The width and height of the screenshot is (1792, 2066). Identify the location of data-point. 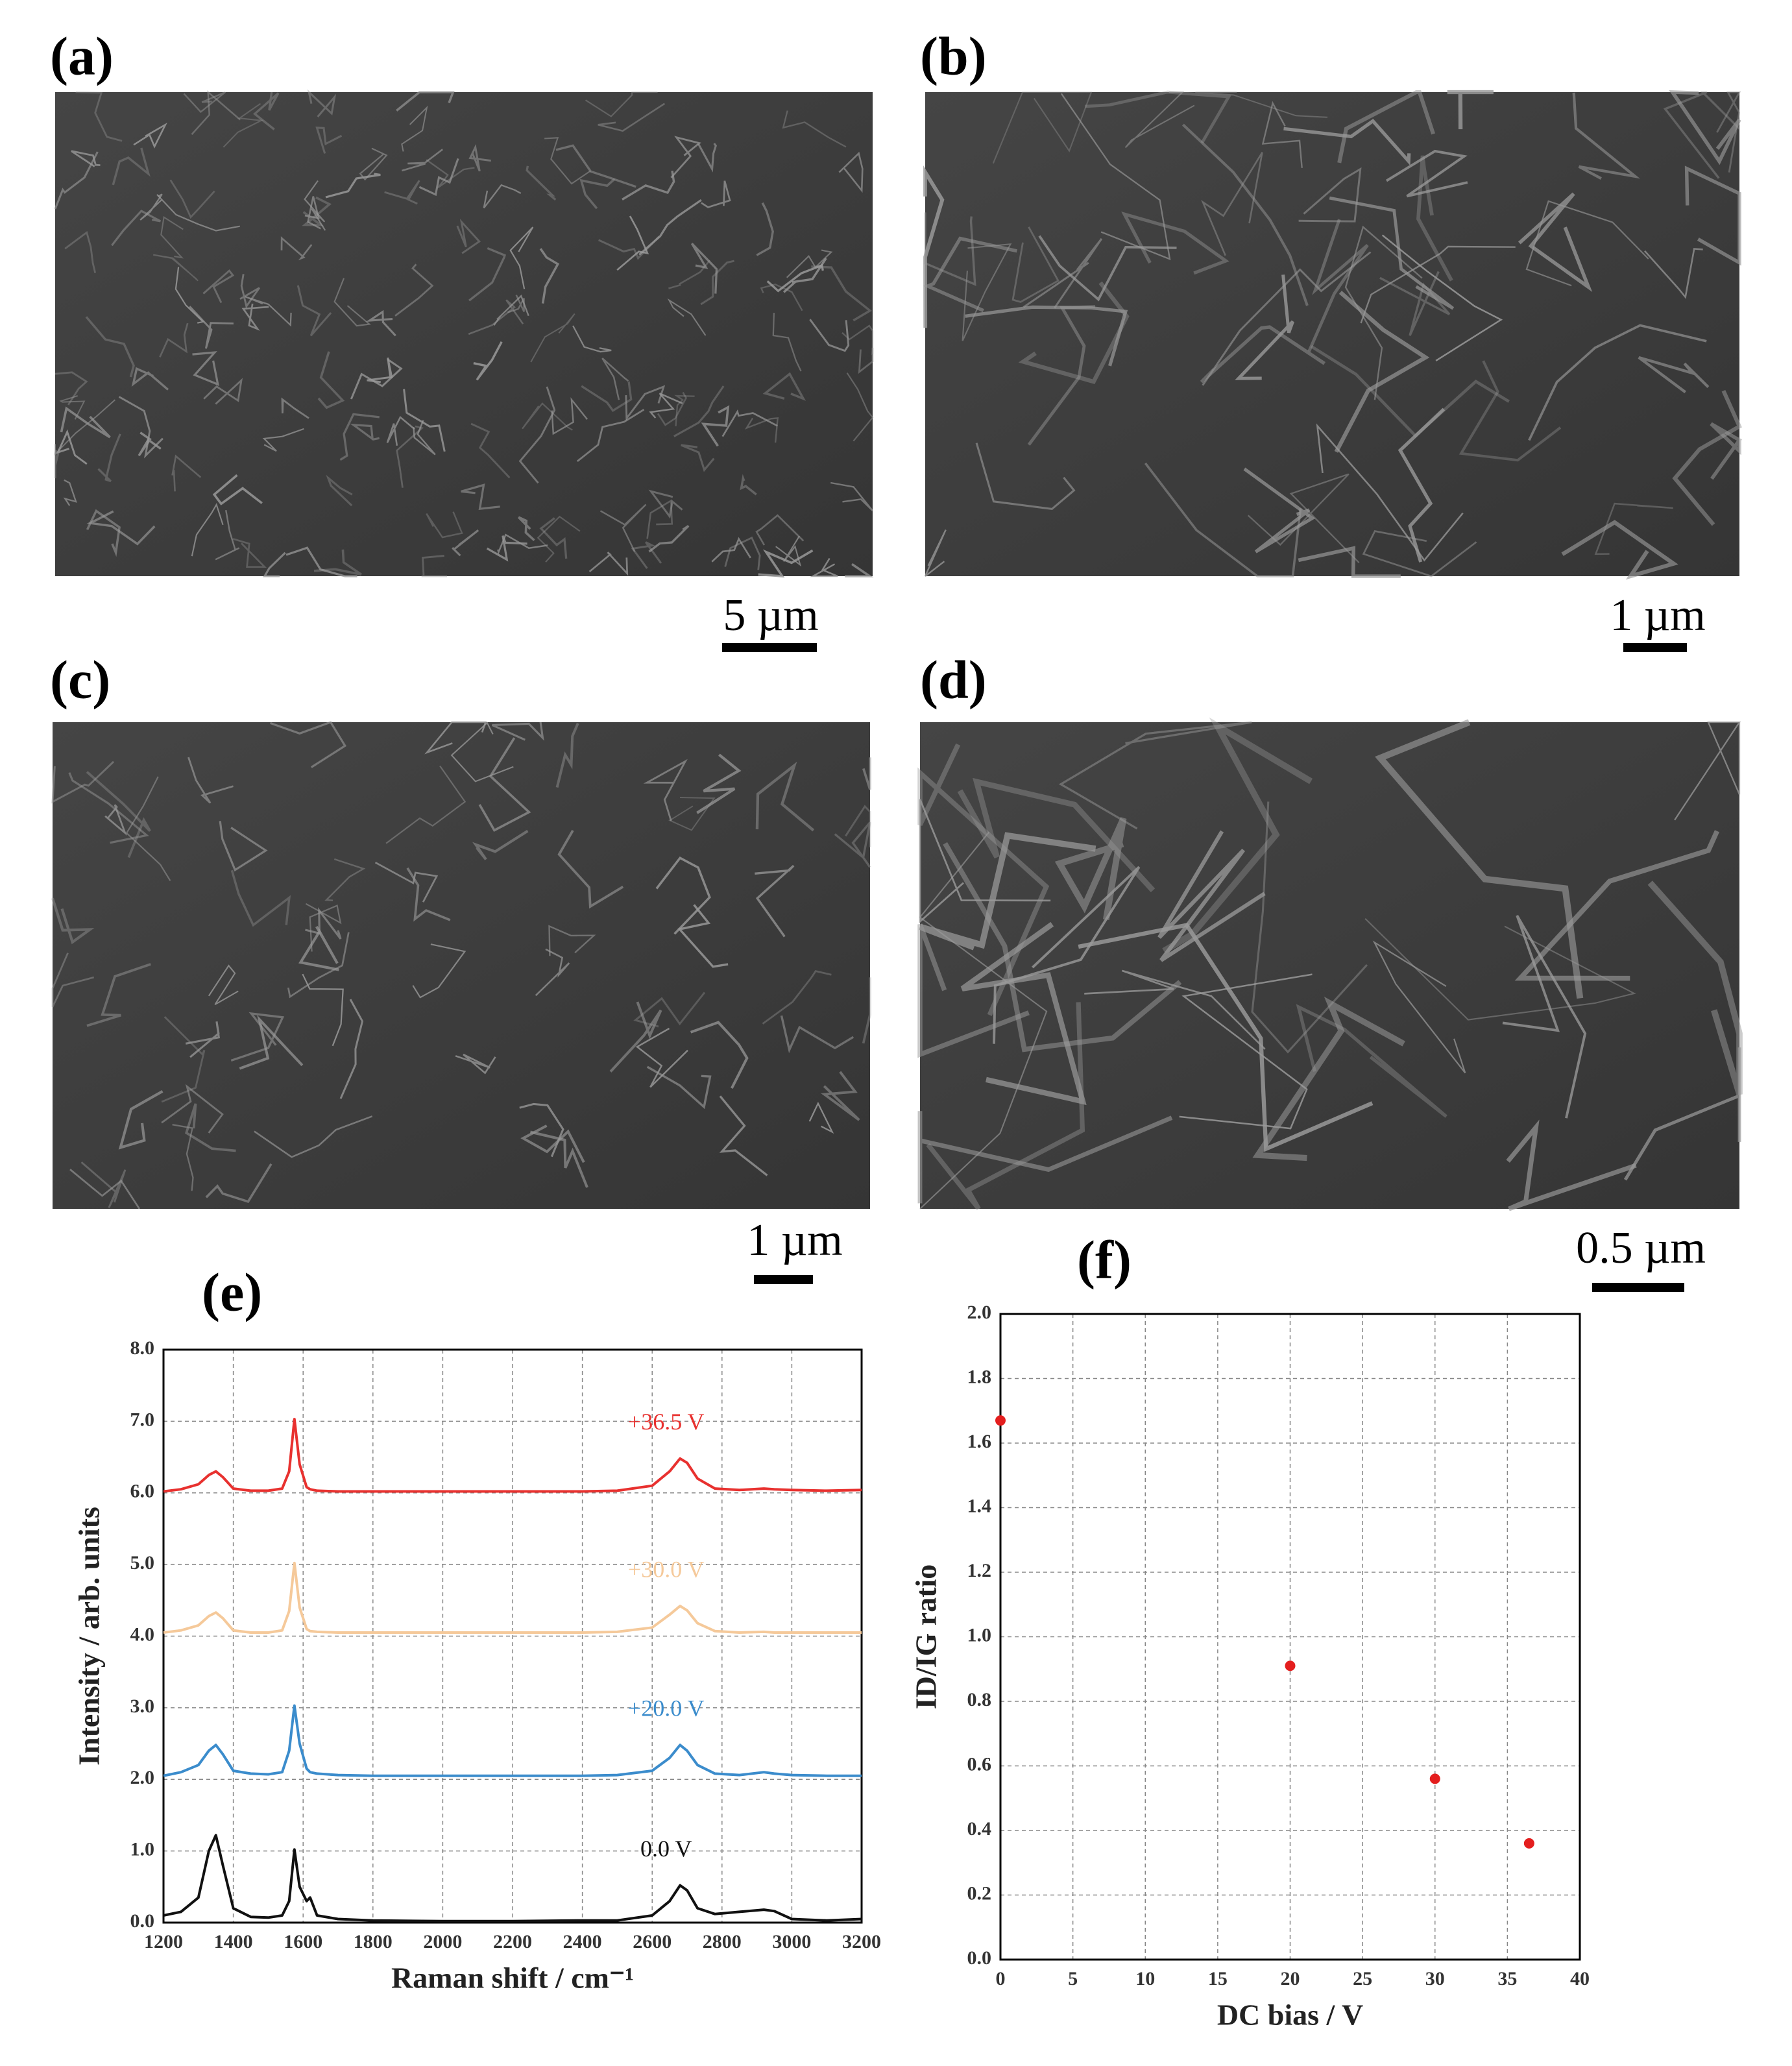
(1434, 1778).